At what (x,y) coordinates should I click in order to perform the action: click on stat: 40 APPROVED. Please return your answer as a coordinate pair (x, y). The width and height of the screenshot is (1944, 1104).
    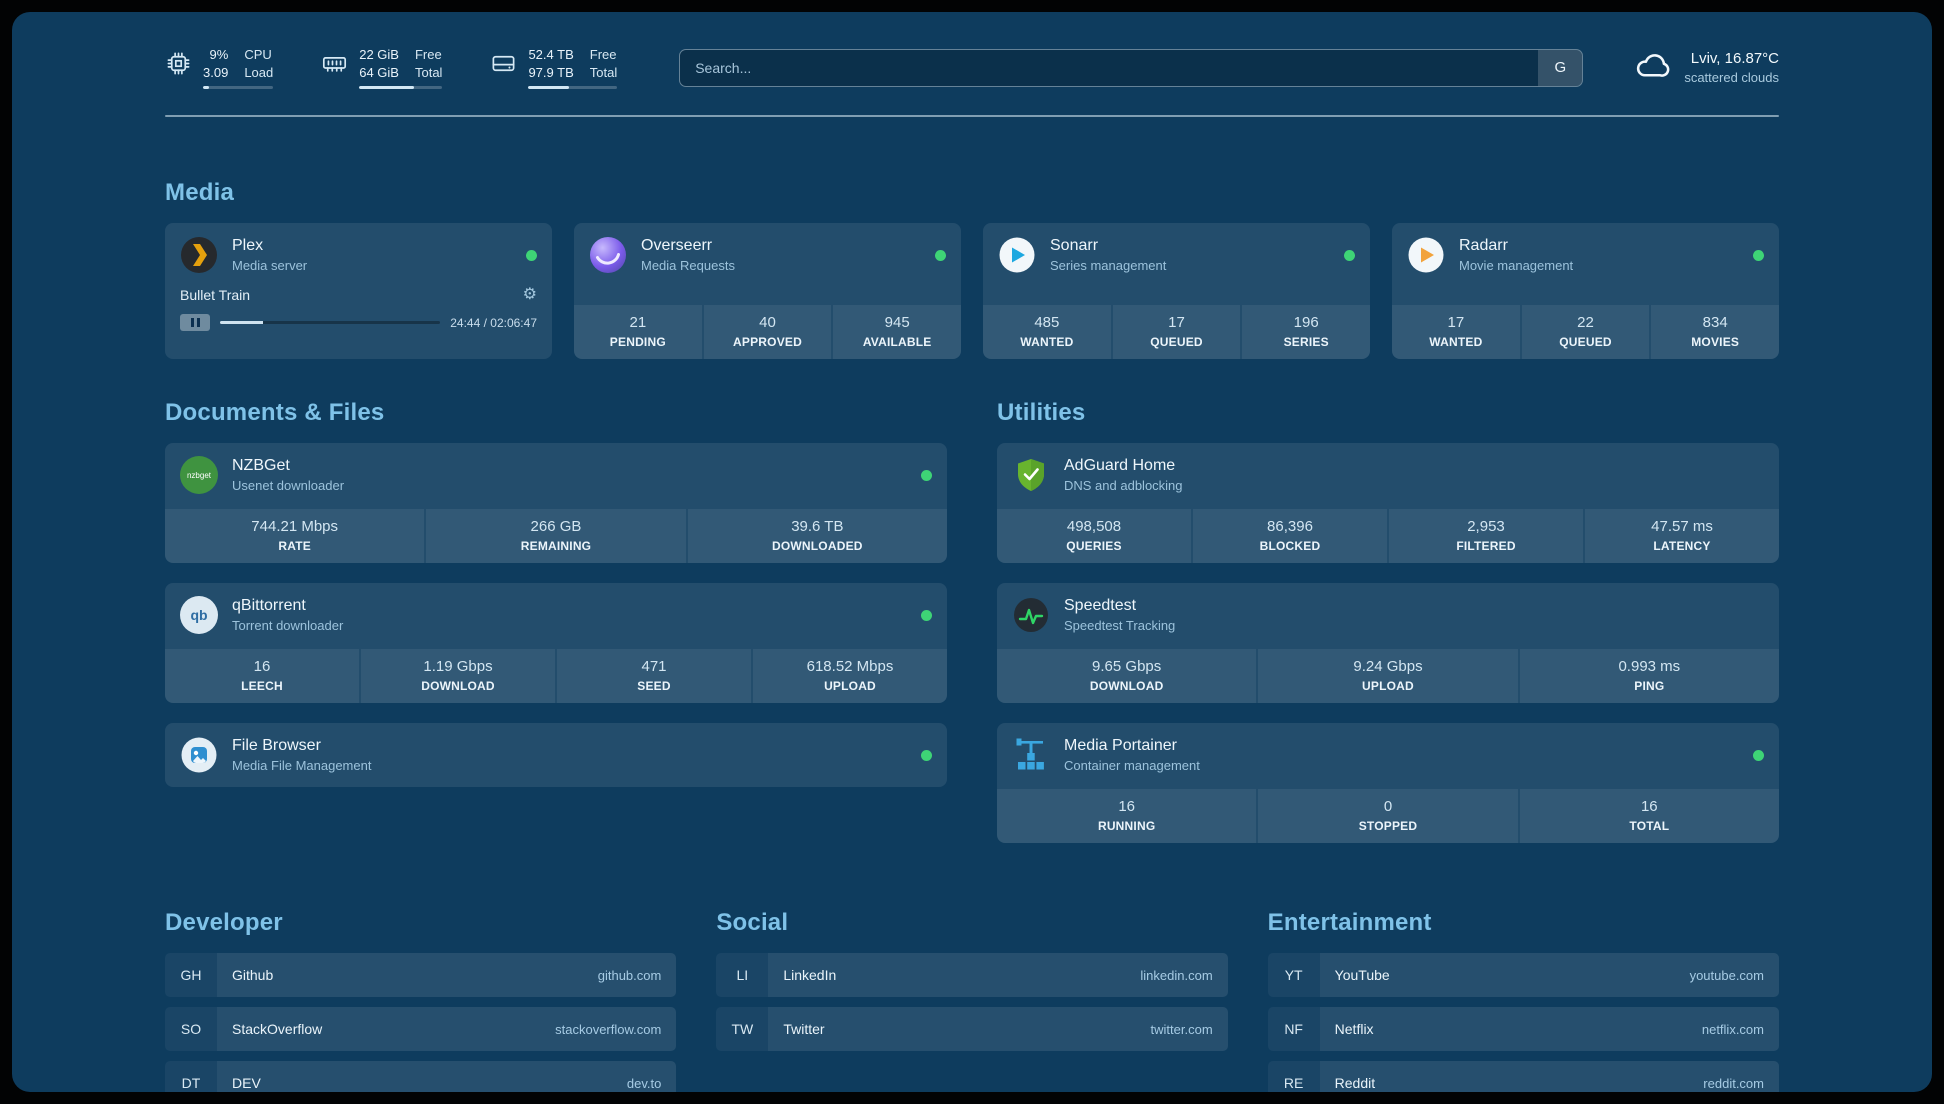
    Looking at the image, I should click on (767, 332).